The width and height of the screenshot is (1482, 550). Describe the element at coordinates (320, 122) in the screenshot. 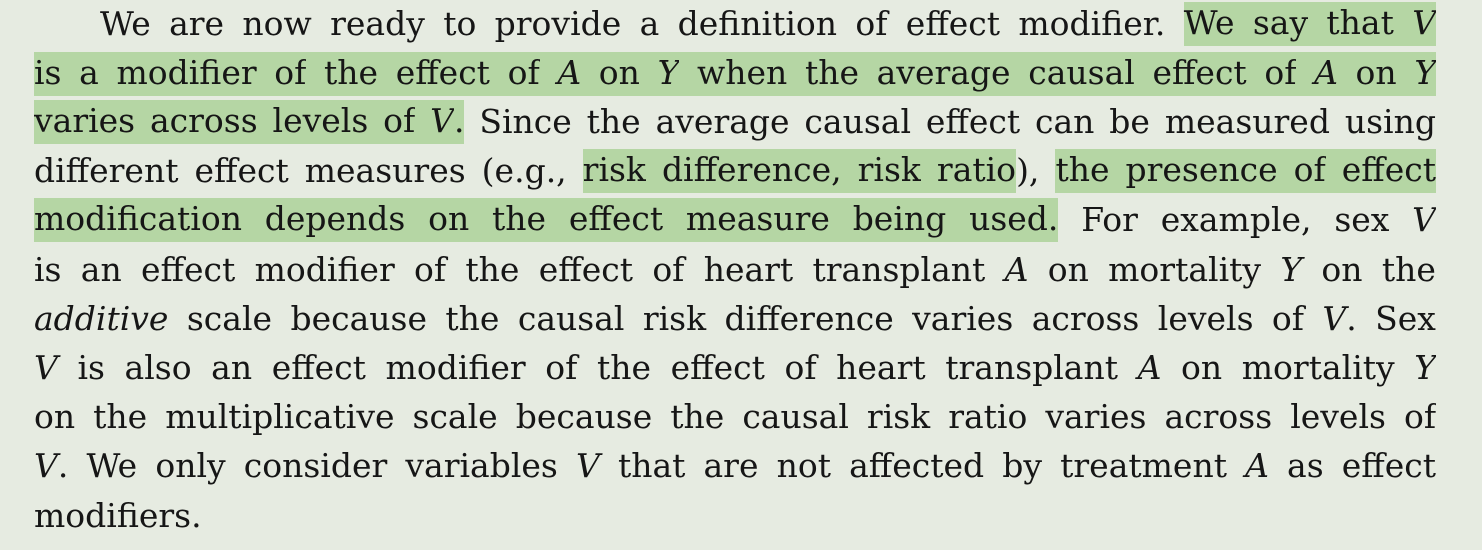

I see `highlighted-text: levels` at that location.